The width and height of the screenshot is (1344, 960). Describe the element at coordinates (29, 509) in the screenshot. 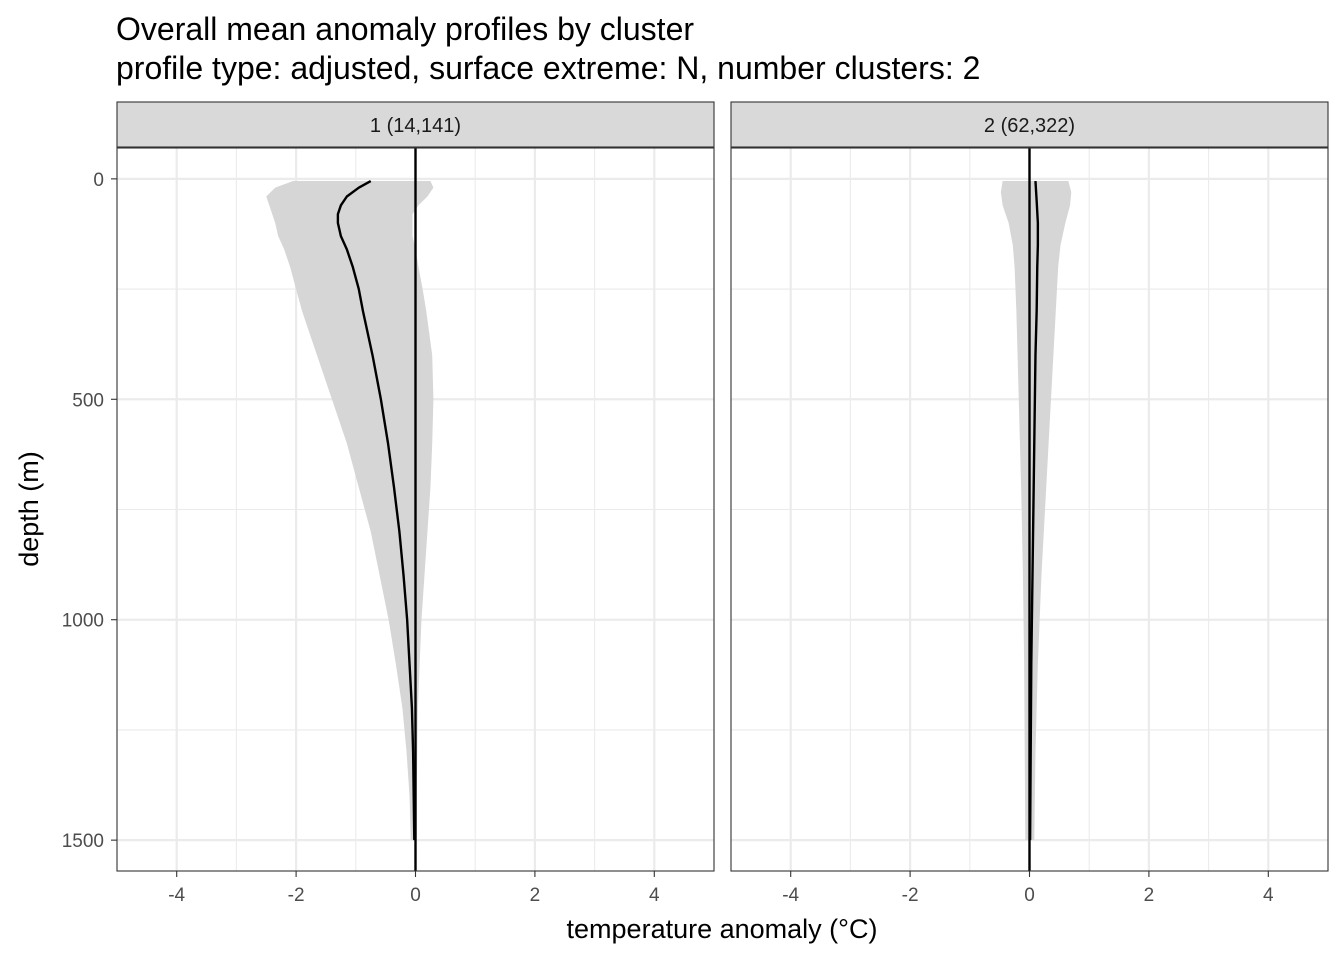

I see `y-axis-title: depth (m)` at that location.